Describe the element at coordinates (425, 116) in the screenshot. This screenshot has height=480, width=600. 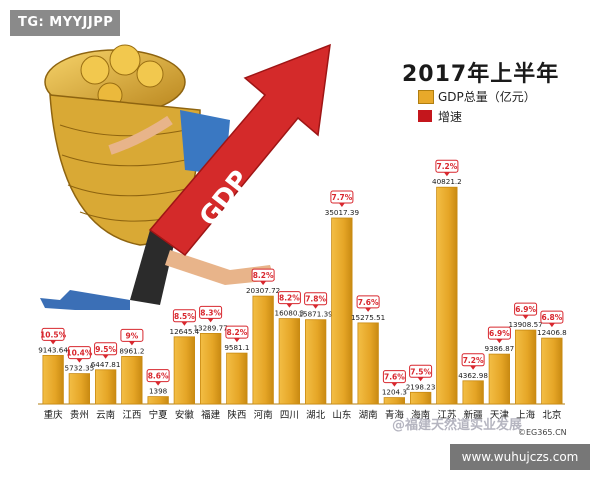
I see `legend-swatch-growth` at that location.